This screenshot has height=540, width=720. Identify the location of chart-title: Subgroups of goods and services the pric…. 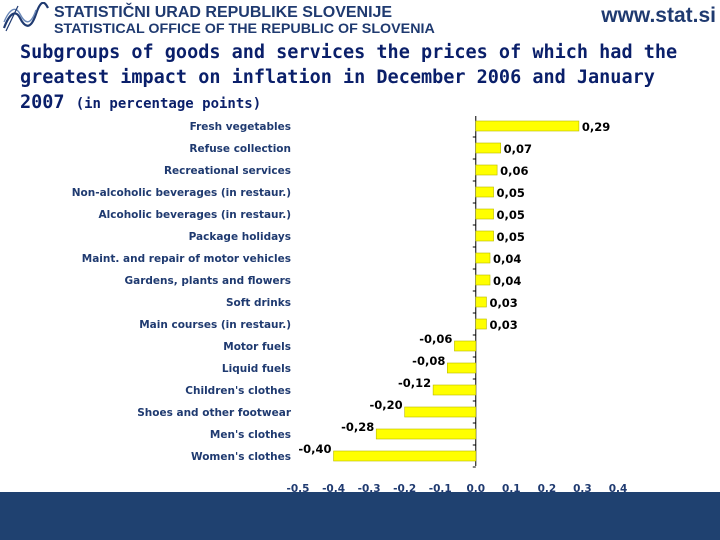
(365, 78).